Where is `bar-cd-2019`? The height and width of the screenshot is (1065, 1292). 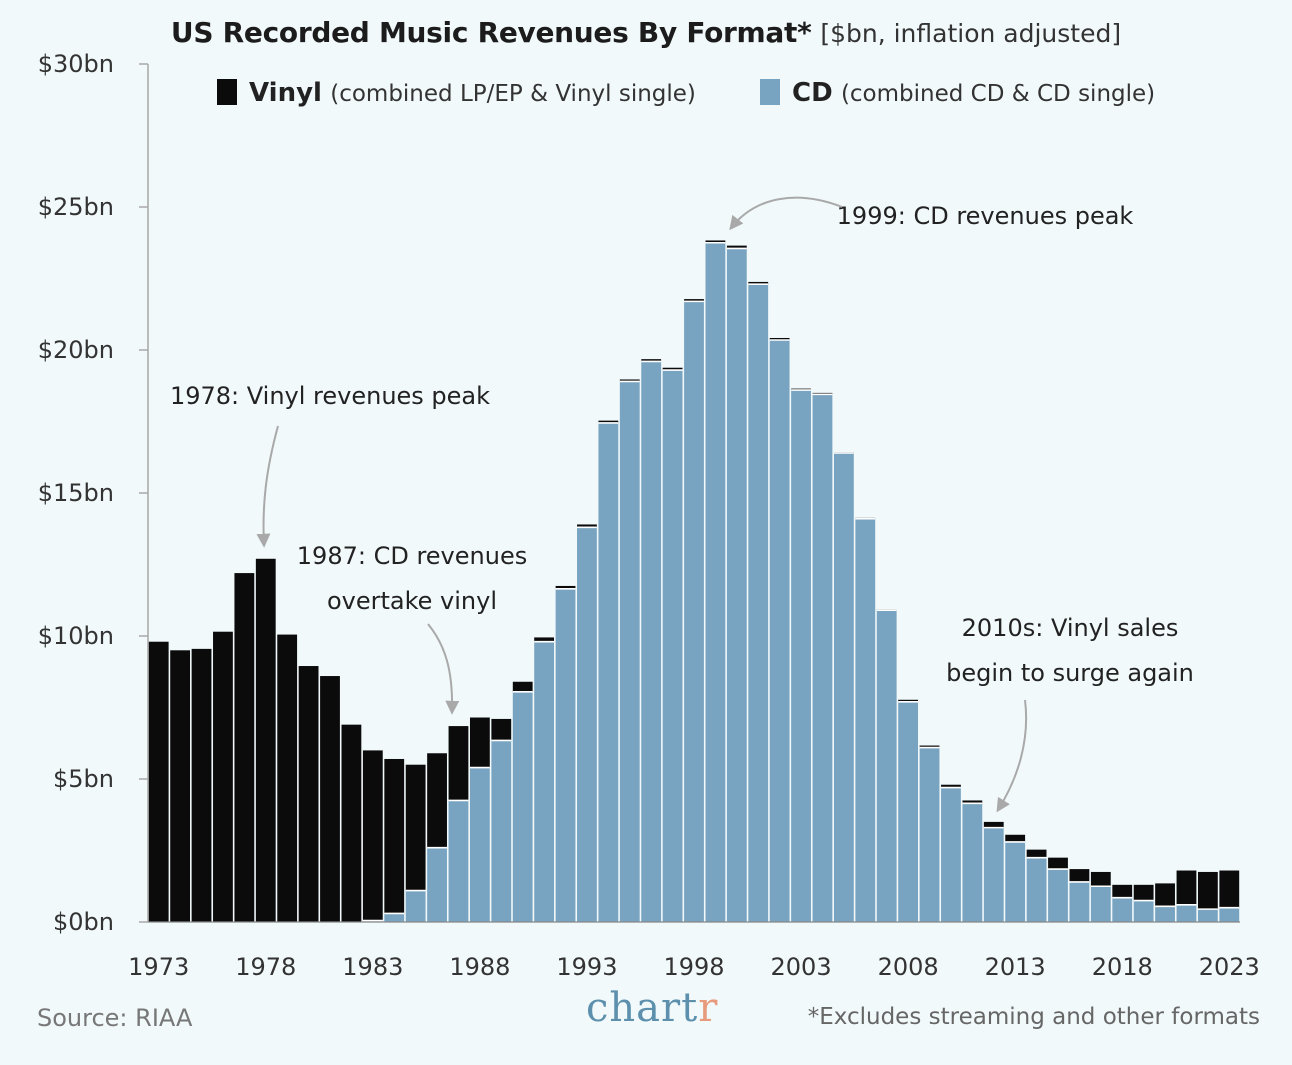 bar-cd-2019 is located at coordinates (1143, 911).